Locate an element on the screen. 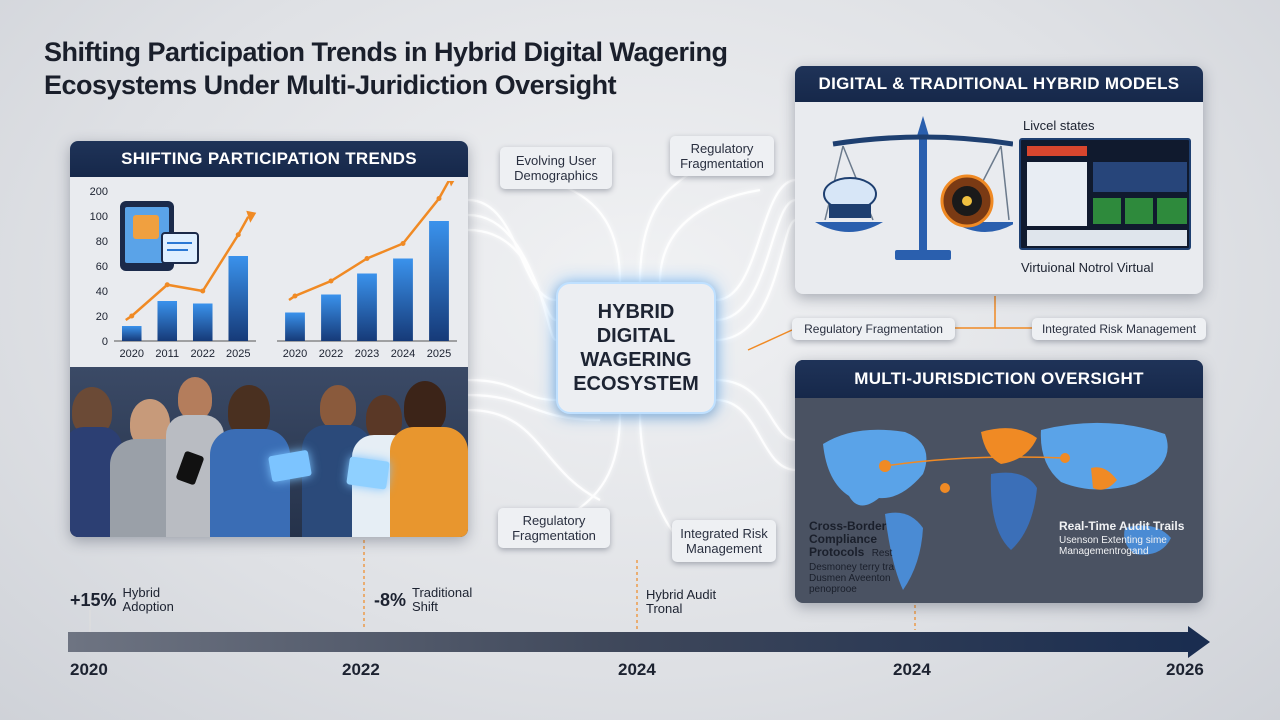  hub-line-2: DIGITAL is located at coordinates (636, 336).